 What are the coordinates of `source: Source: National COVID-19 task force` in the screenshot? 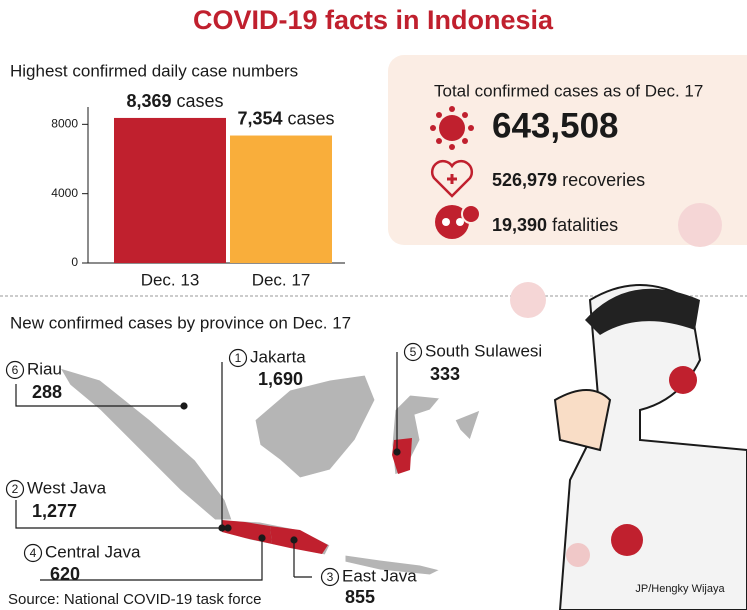 It's located at (134, 599).